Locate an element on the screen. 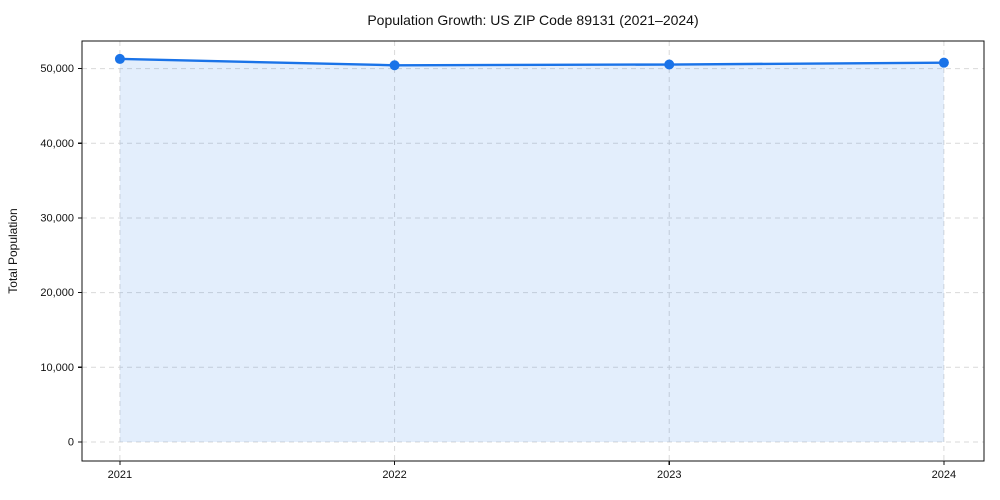  data-point-2021 is located at coordinates (119, 58).